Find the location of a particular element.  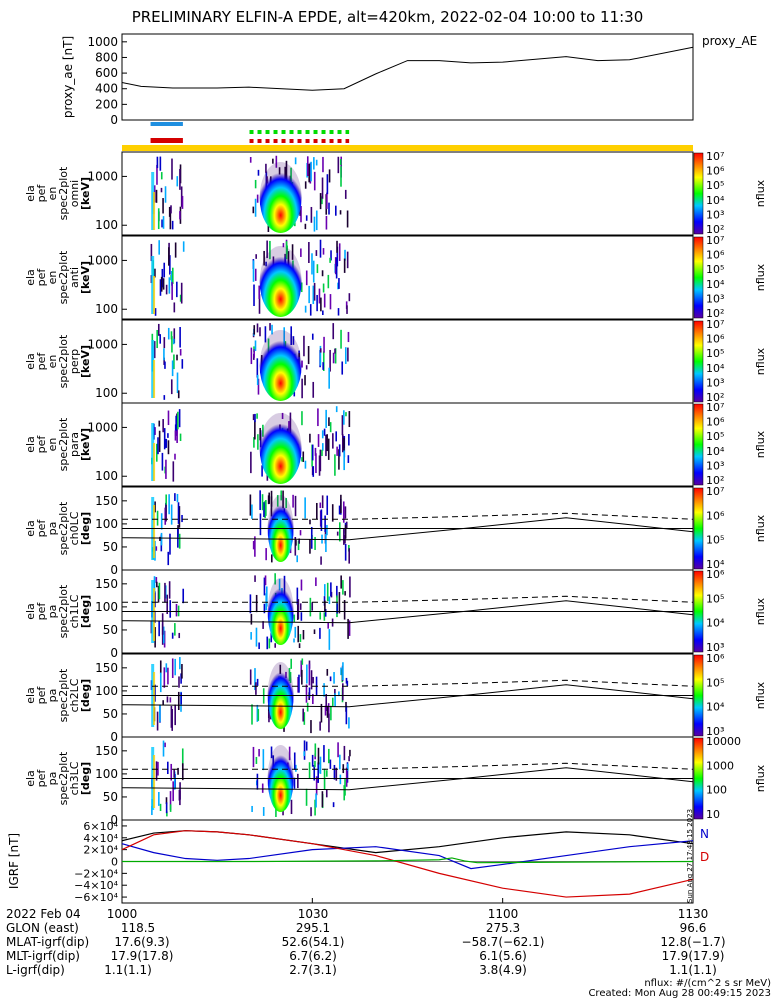

coverage-bars is located at coordinates (407, 136).